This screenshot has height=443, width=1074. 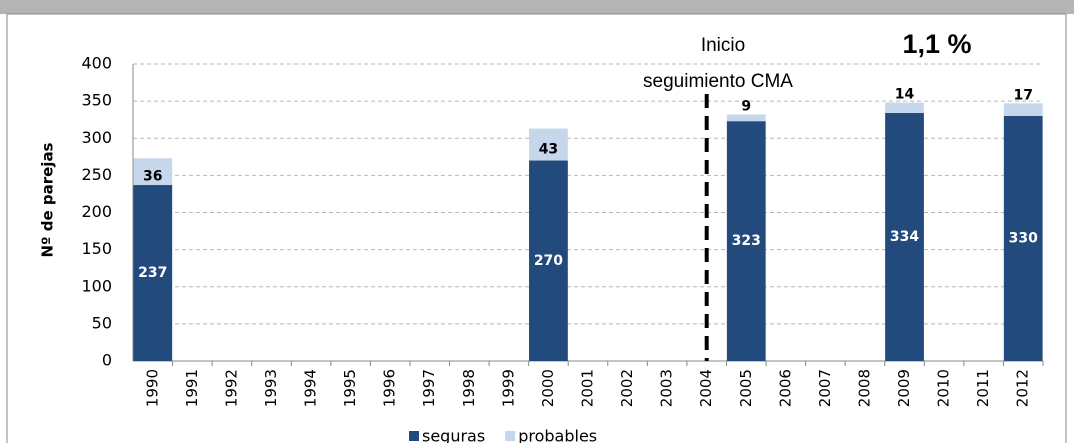 What do you see at coordinates (825, 388) in the screenshot?
I see `x-tick-label: 2007` at bounding box center [825, 388].